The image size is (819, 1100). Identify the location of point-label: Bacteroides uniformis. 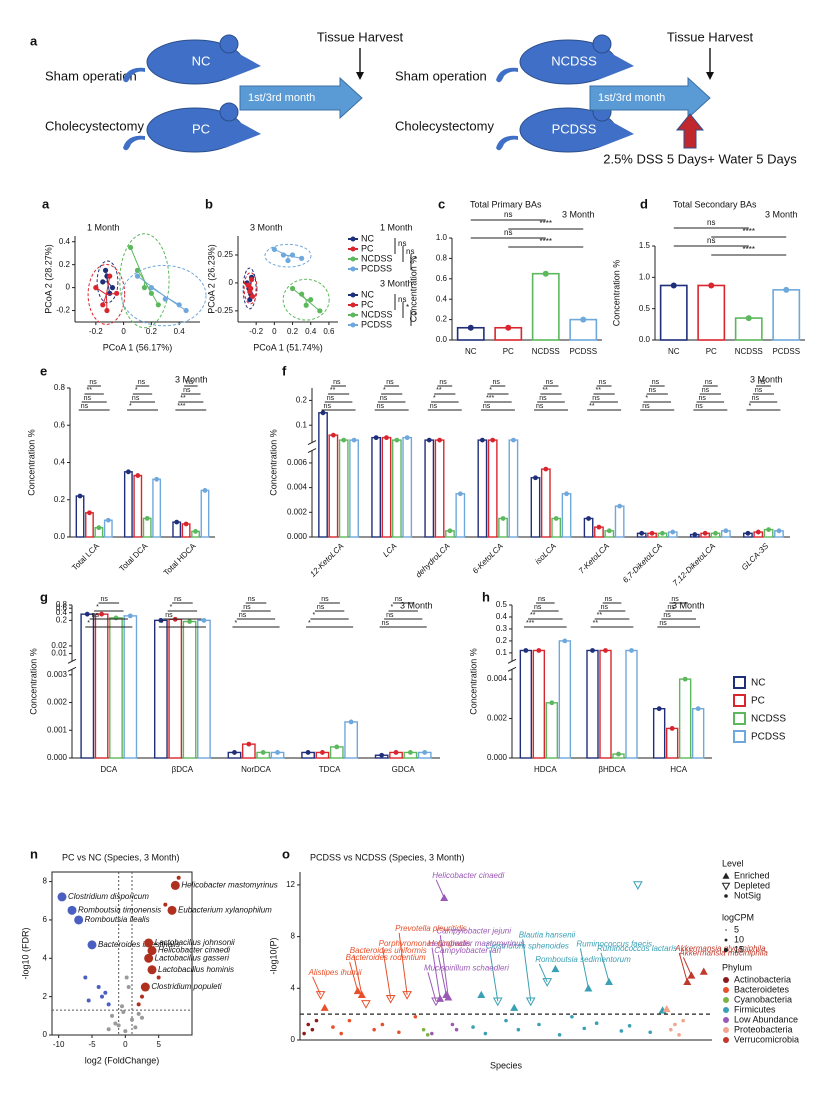
(388, 950).